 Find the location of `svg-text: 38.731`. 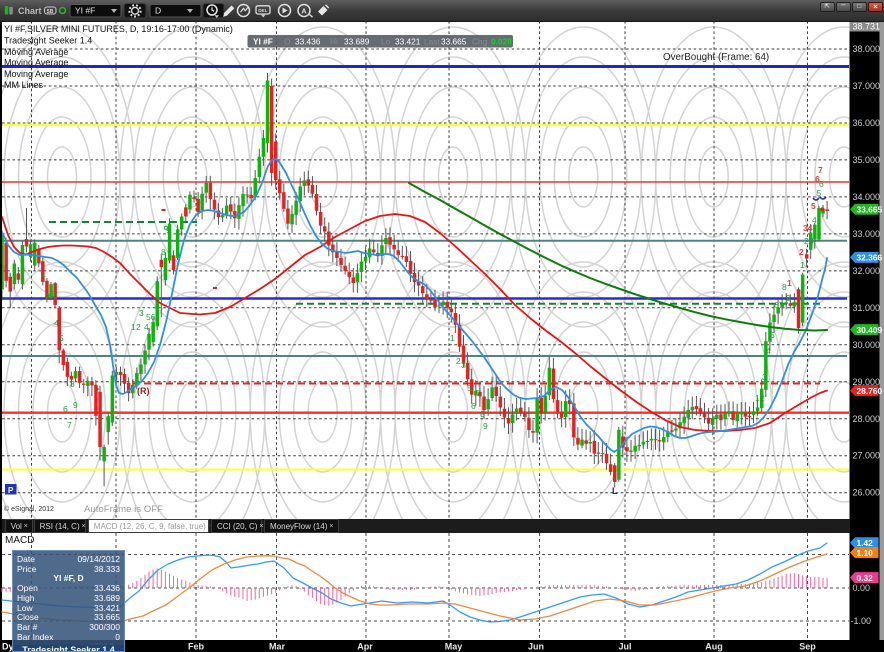

svg-text: 38.731 is located at coordinates (867, 27).